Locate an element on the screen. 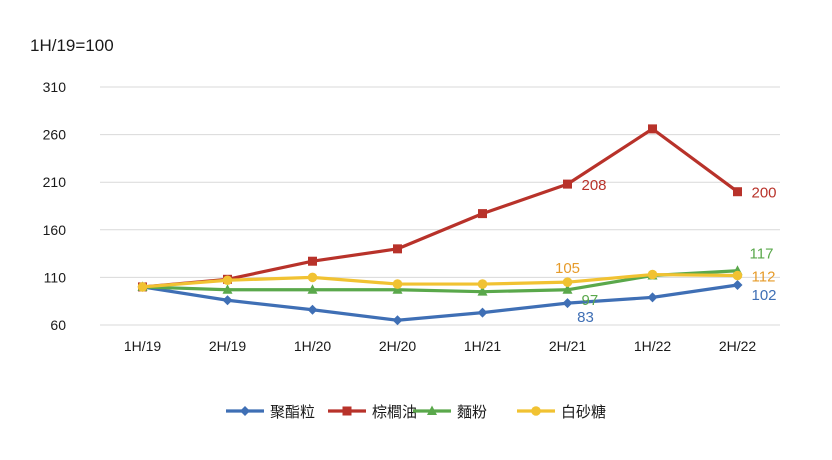 Image resolution: width=832 pixels, height=460 pixels. data-label: 208 is located at coordinates (594, 185).